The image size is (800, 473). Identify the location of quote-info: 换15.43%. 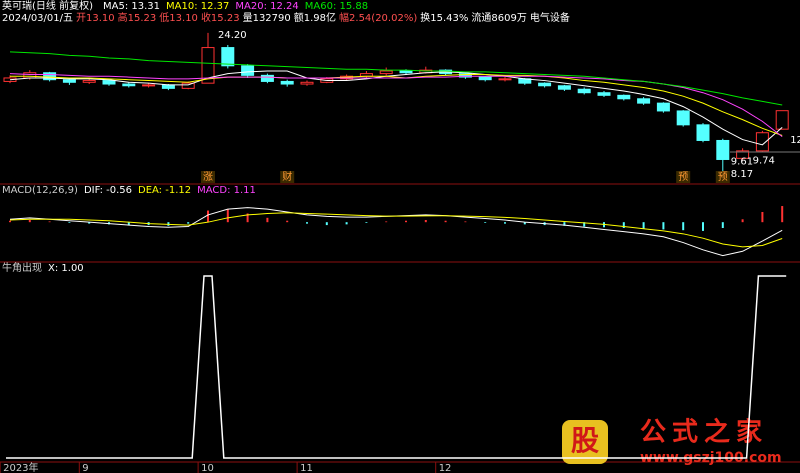
(444, 17).